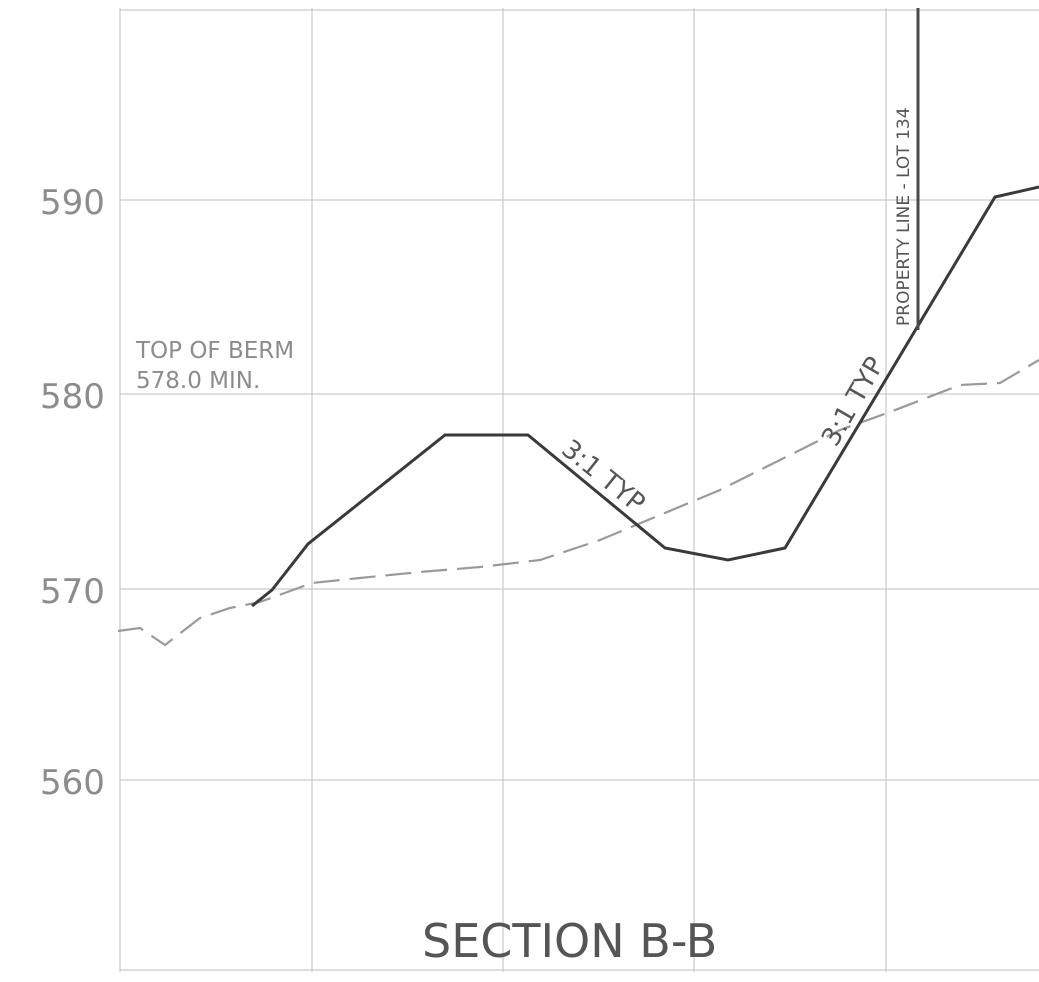  Describe the element at coordinates (198, 381) in the screenshot. I see `berm-note-line2: 578.0 MIN.` at that location.